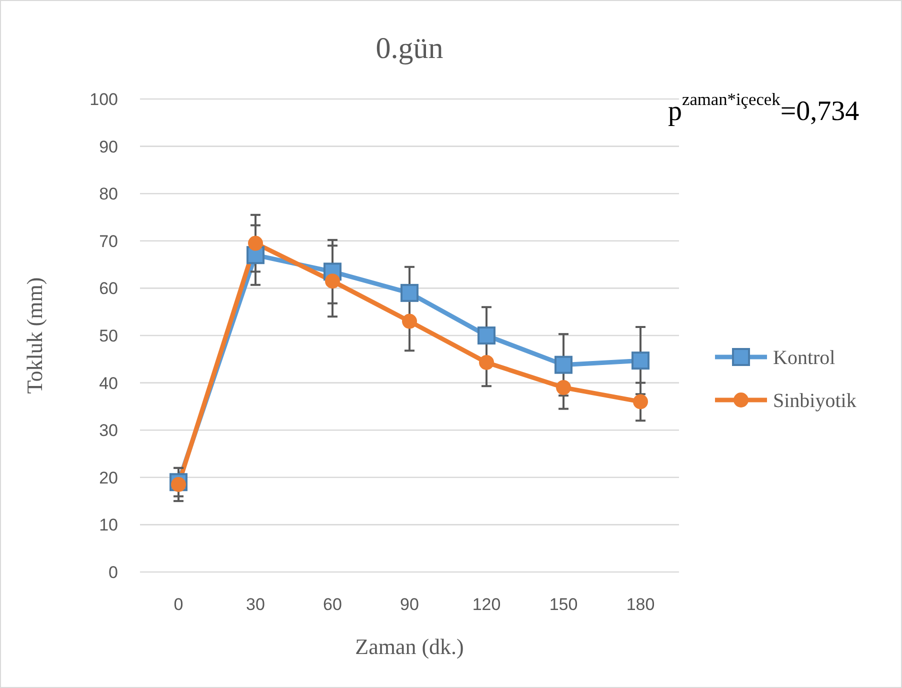  Describe the element at coordinates (113, 572) in the screenshot. I see `y-tick-label: 0` at that location.